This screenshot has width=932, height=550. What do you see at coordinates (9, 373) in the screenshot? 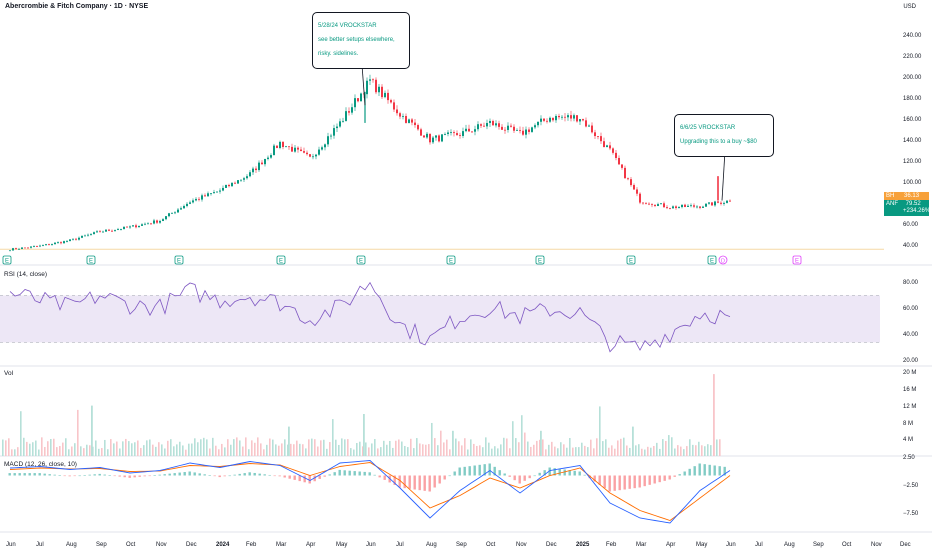
I see `volume-pane-title: Vol` at bounding box center [9, 373].